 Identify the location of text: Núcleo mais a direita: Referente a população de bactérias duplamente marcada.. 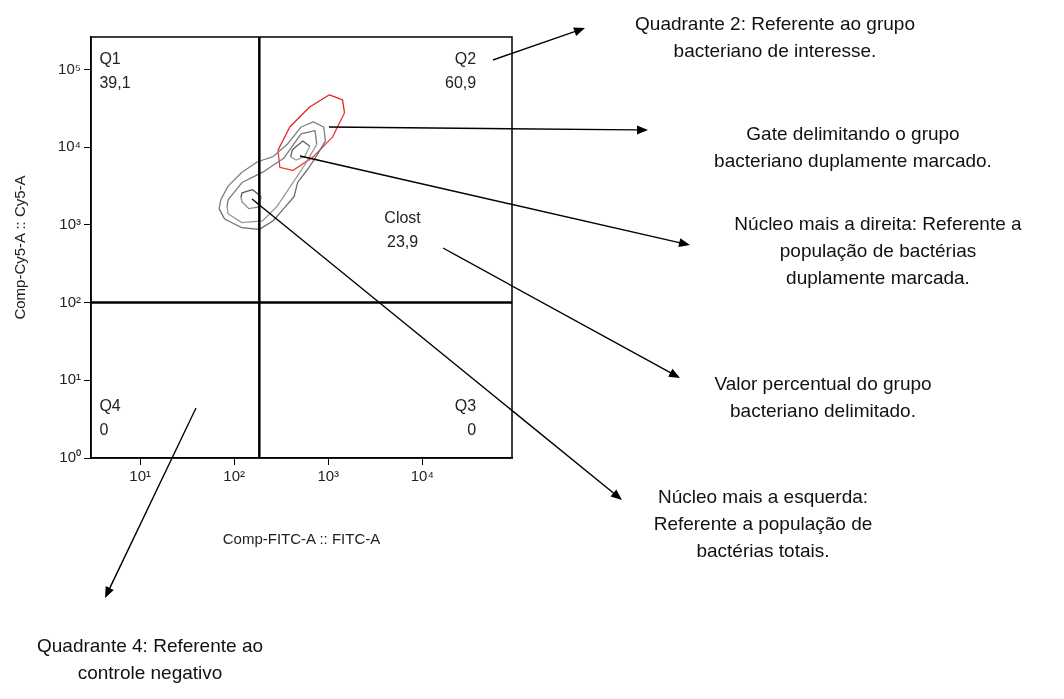
(878, 251).